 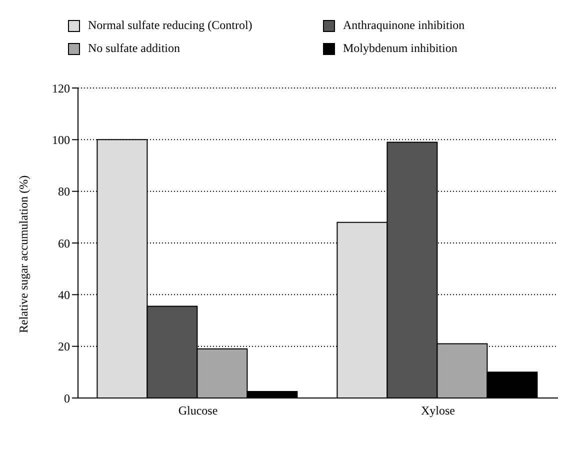 What do you see at coordinates (170, 25) in the screenshot?
I see `legend-label: Normal sulfate reducing (Control)` at bounding box center [170, 25].